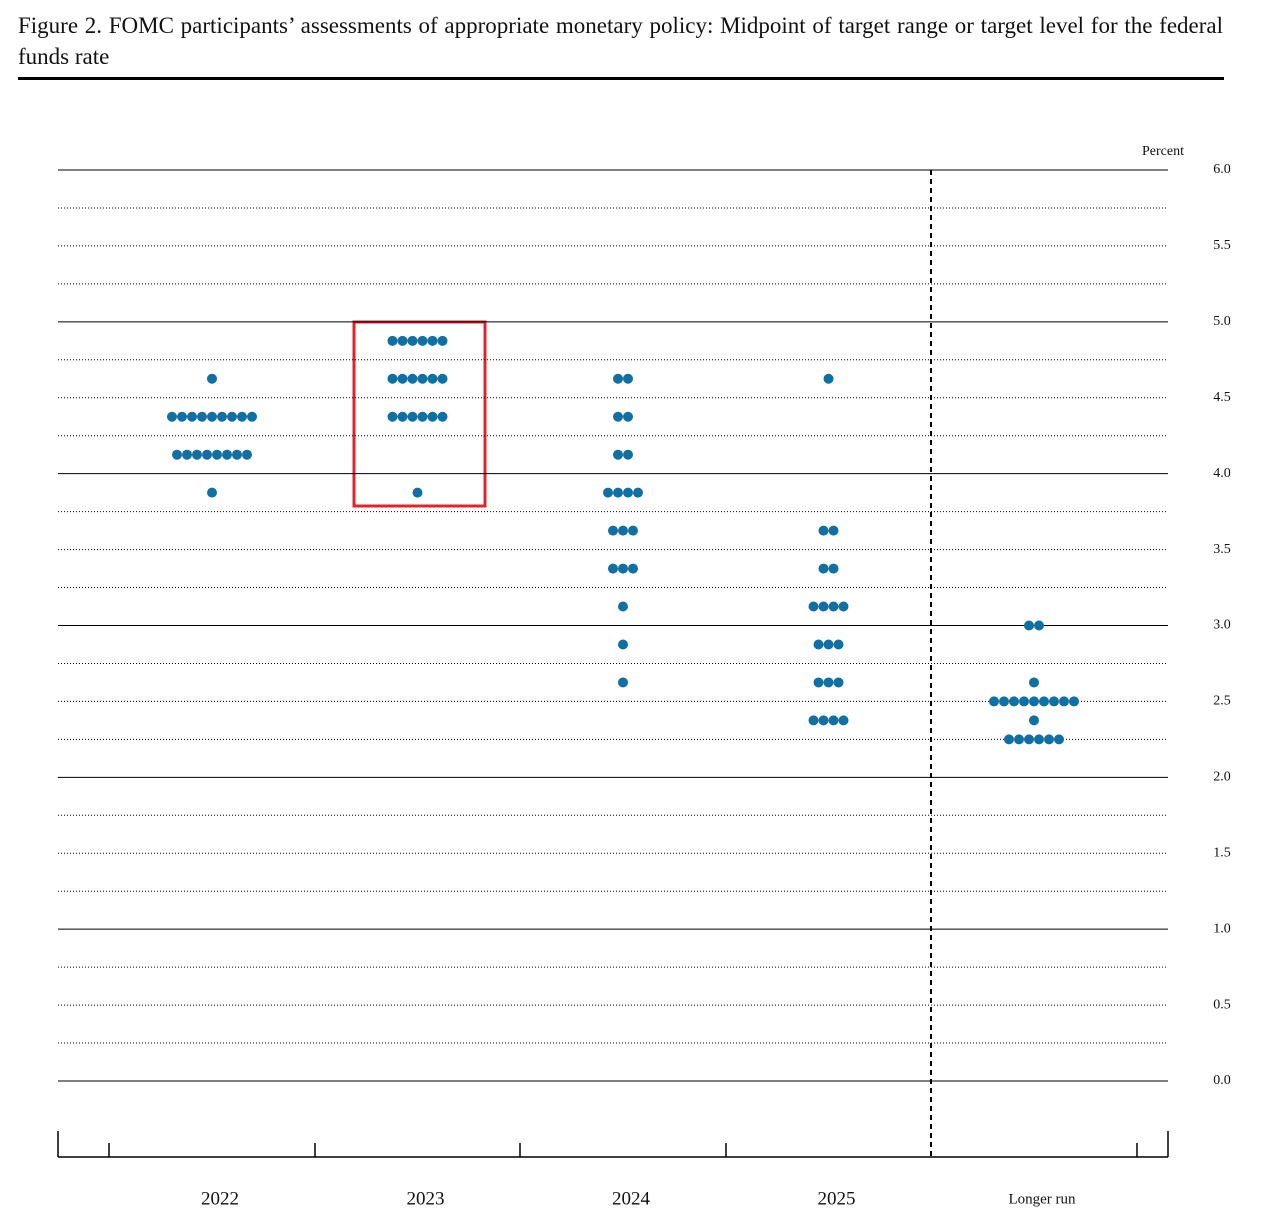 This screenshot has height=1218, width=1280. I want to click on y-tick-label: 2.0, so click(1222, 777).